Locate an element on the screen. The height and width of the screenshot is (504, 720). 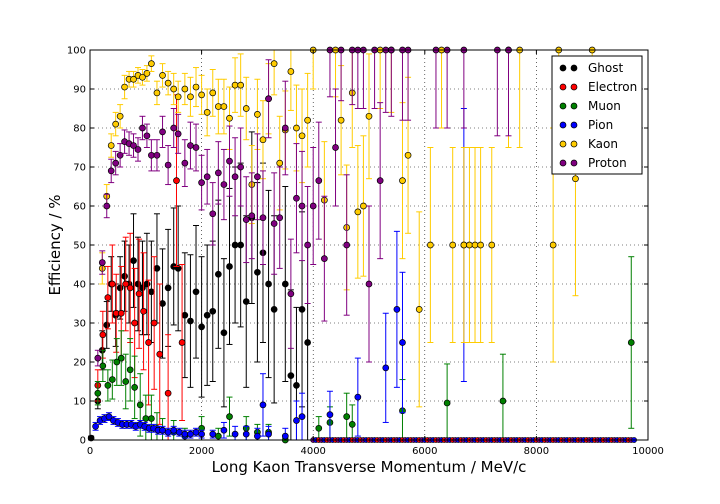
y-axis-title: Efficiency / % is located at coordinates (55, 244).